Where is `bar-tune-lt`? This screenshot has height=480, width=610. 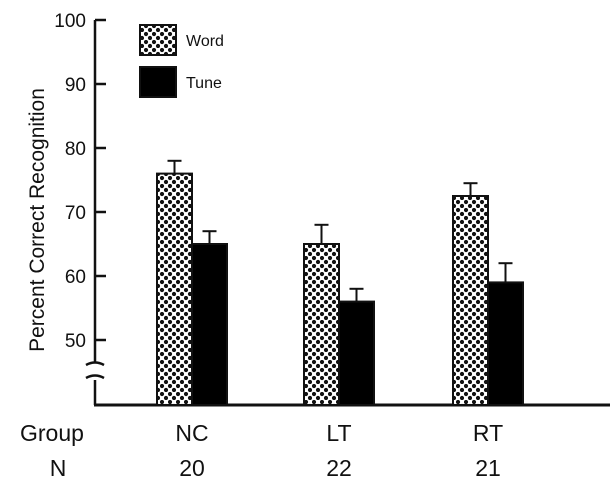
bar-tune-lt is located at coordinates (356, 353).